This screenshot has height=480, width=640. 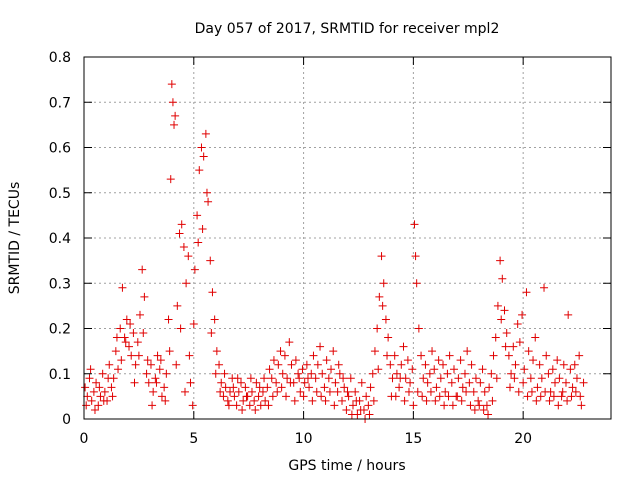 I want to click on y-tick-label: 0, so click(x=66, y=420).